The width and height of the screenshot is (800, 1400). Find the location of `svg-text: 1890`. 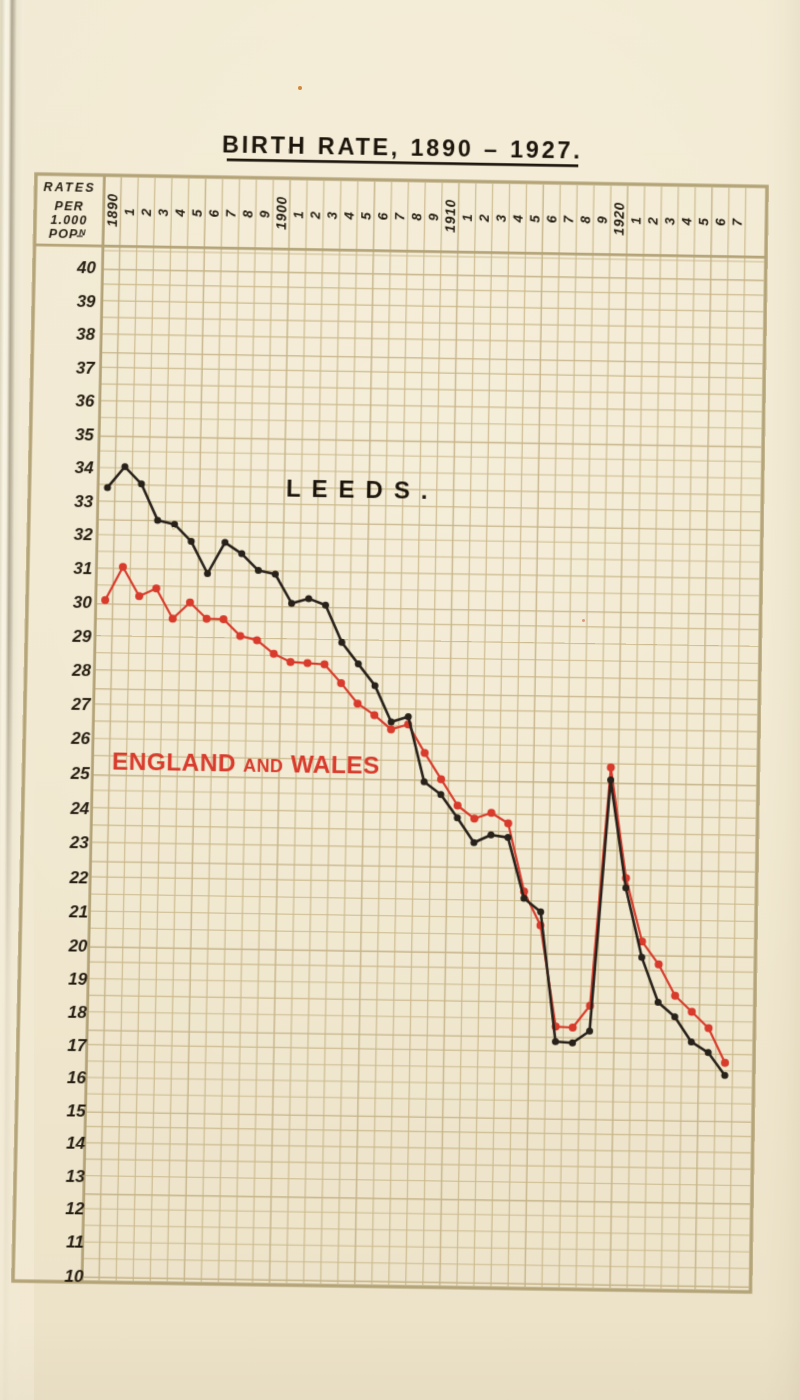

svg-text: 1890 is located at coordinates (112, 210).